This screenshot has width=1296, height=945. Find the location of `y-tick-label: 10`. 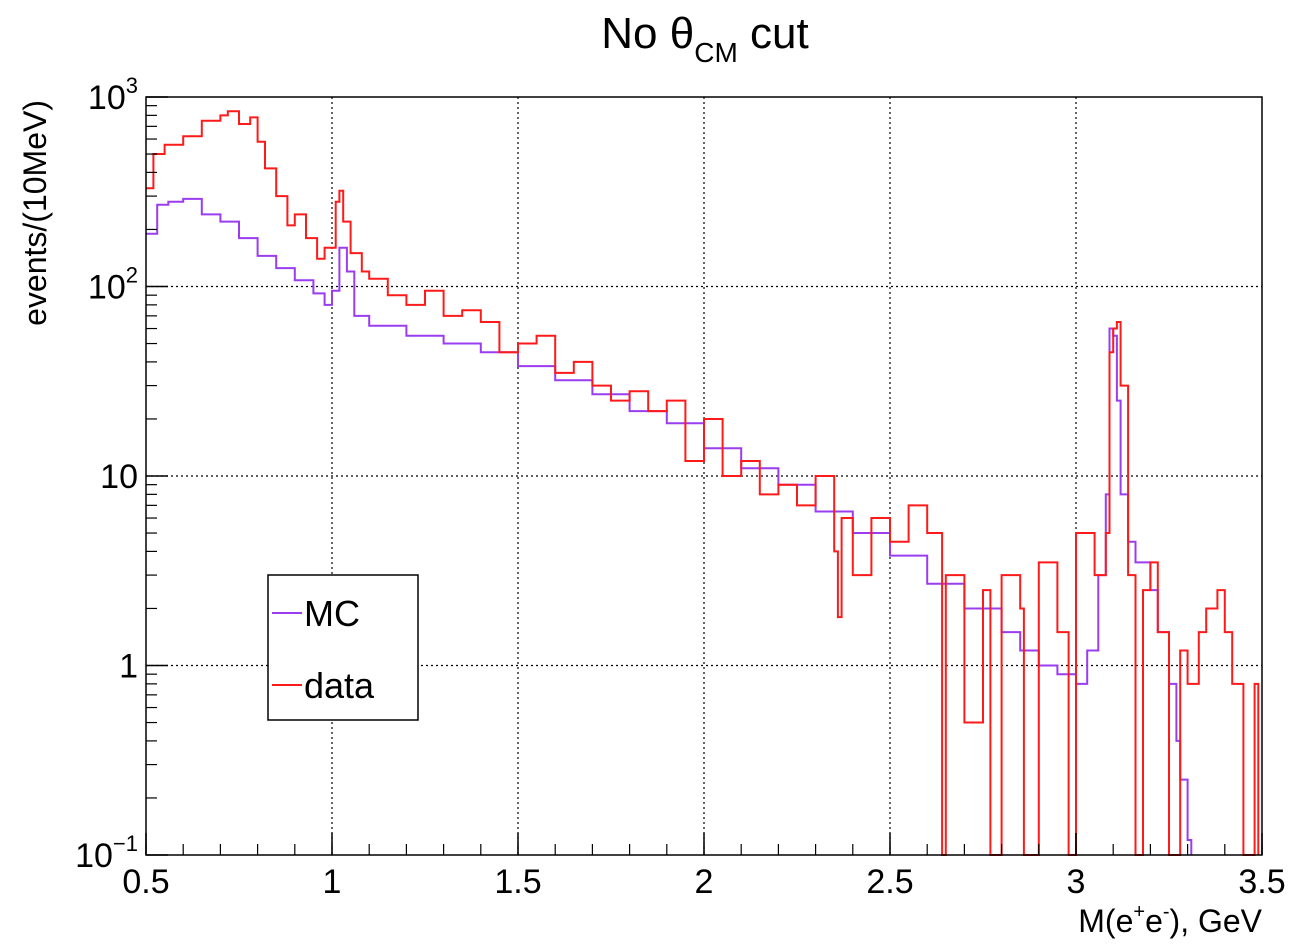

y-tick-label: 10 is located at coordinates (119, 477).